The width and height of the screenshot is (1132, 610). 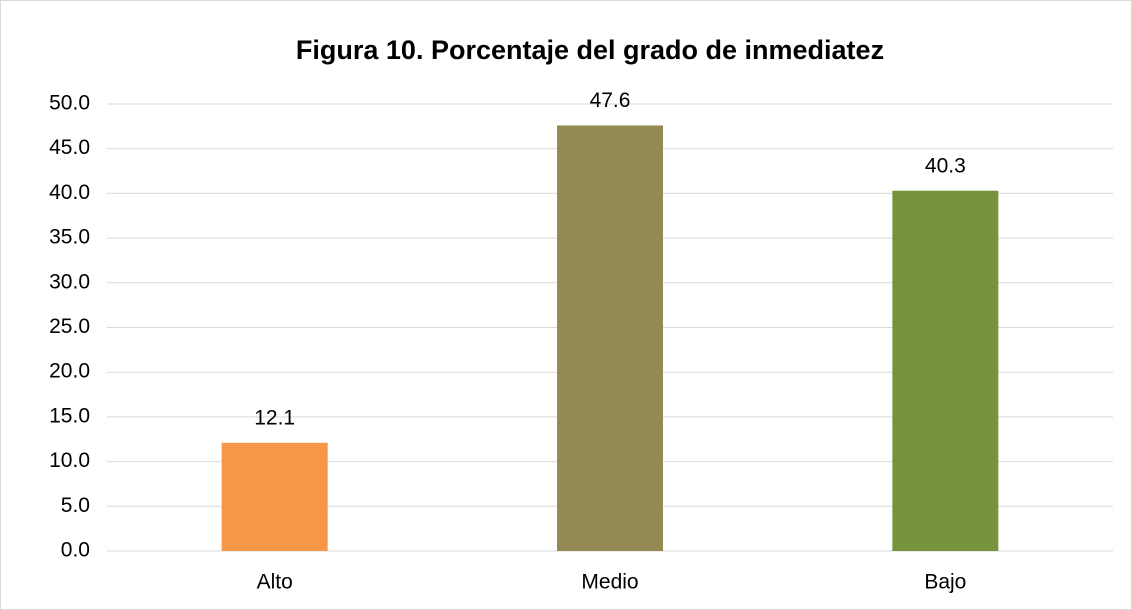 What do you see at coordinates (69, 371) in the screenshot?
I see `y-tick-label: 20.0` at bounding box center [69, 371].